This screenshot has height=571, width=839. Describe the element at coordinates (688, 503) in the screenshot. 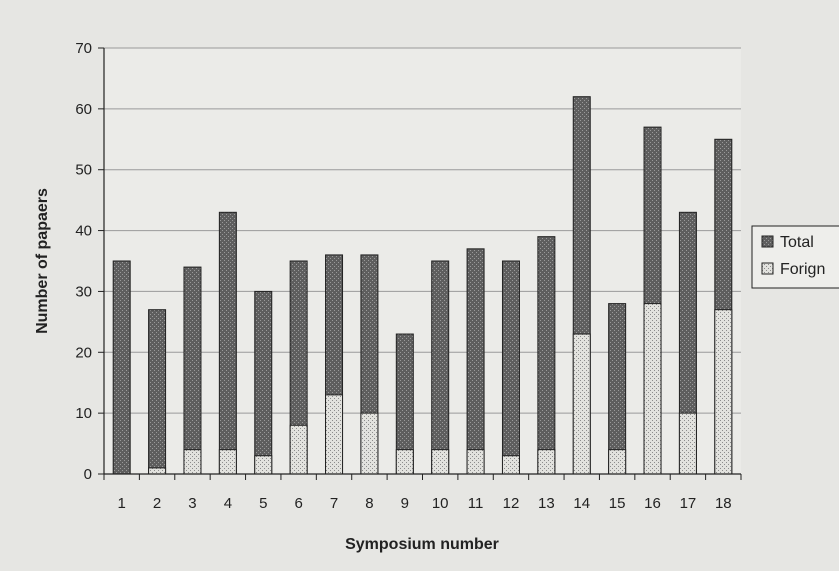

I see `x-tick-label-17: 17` at that location.